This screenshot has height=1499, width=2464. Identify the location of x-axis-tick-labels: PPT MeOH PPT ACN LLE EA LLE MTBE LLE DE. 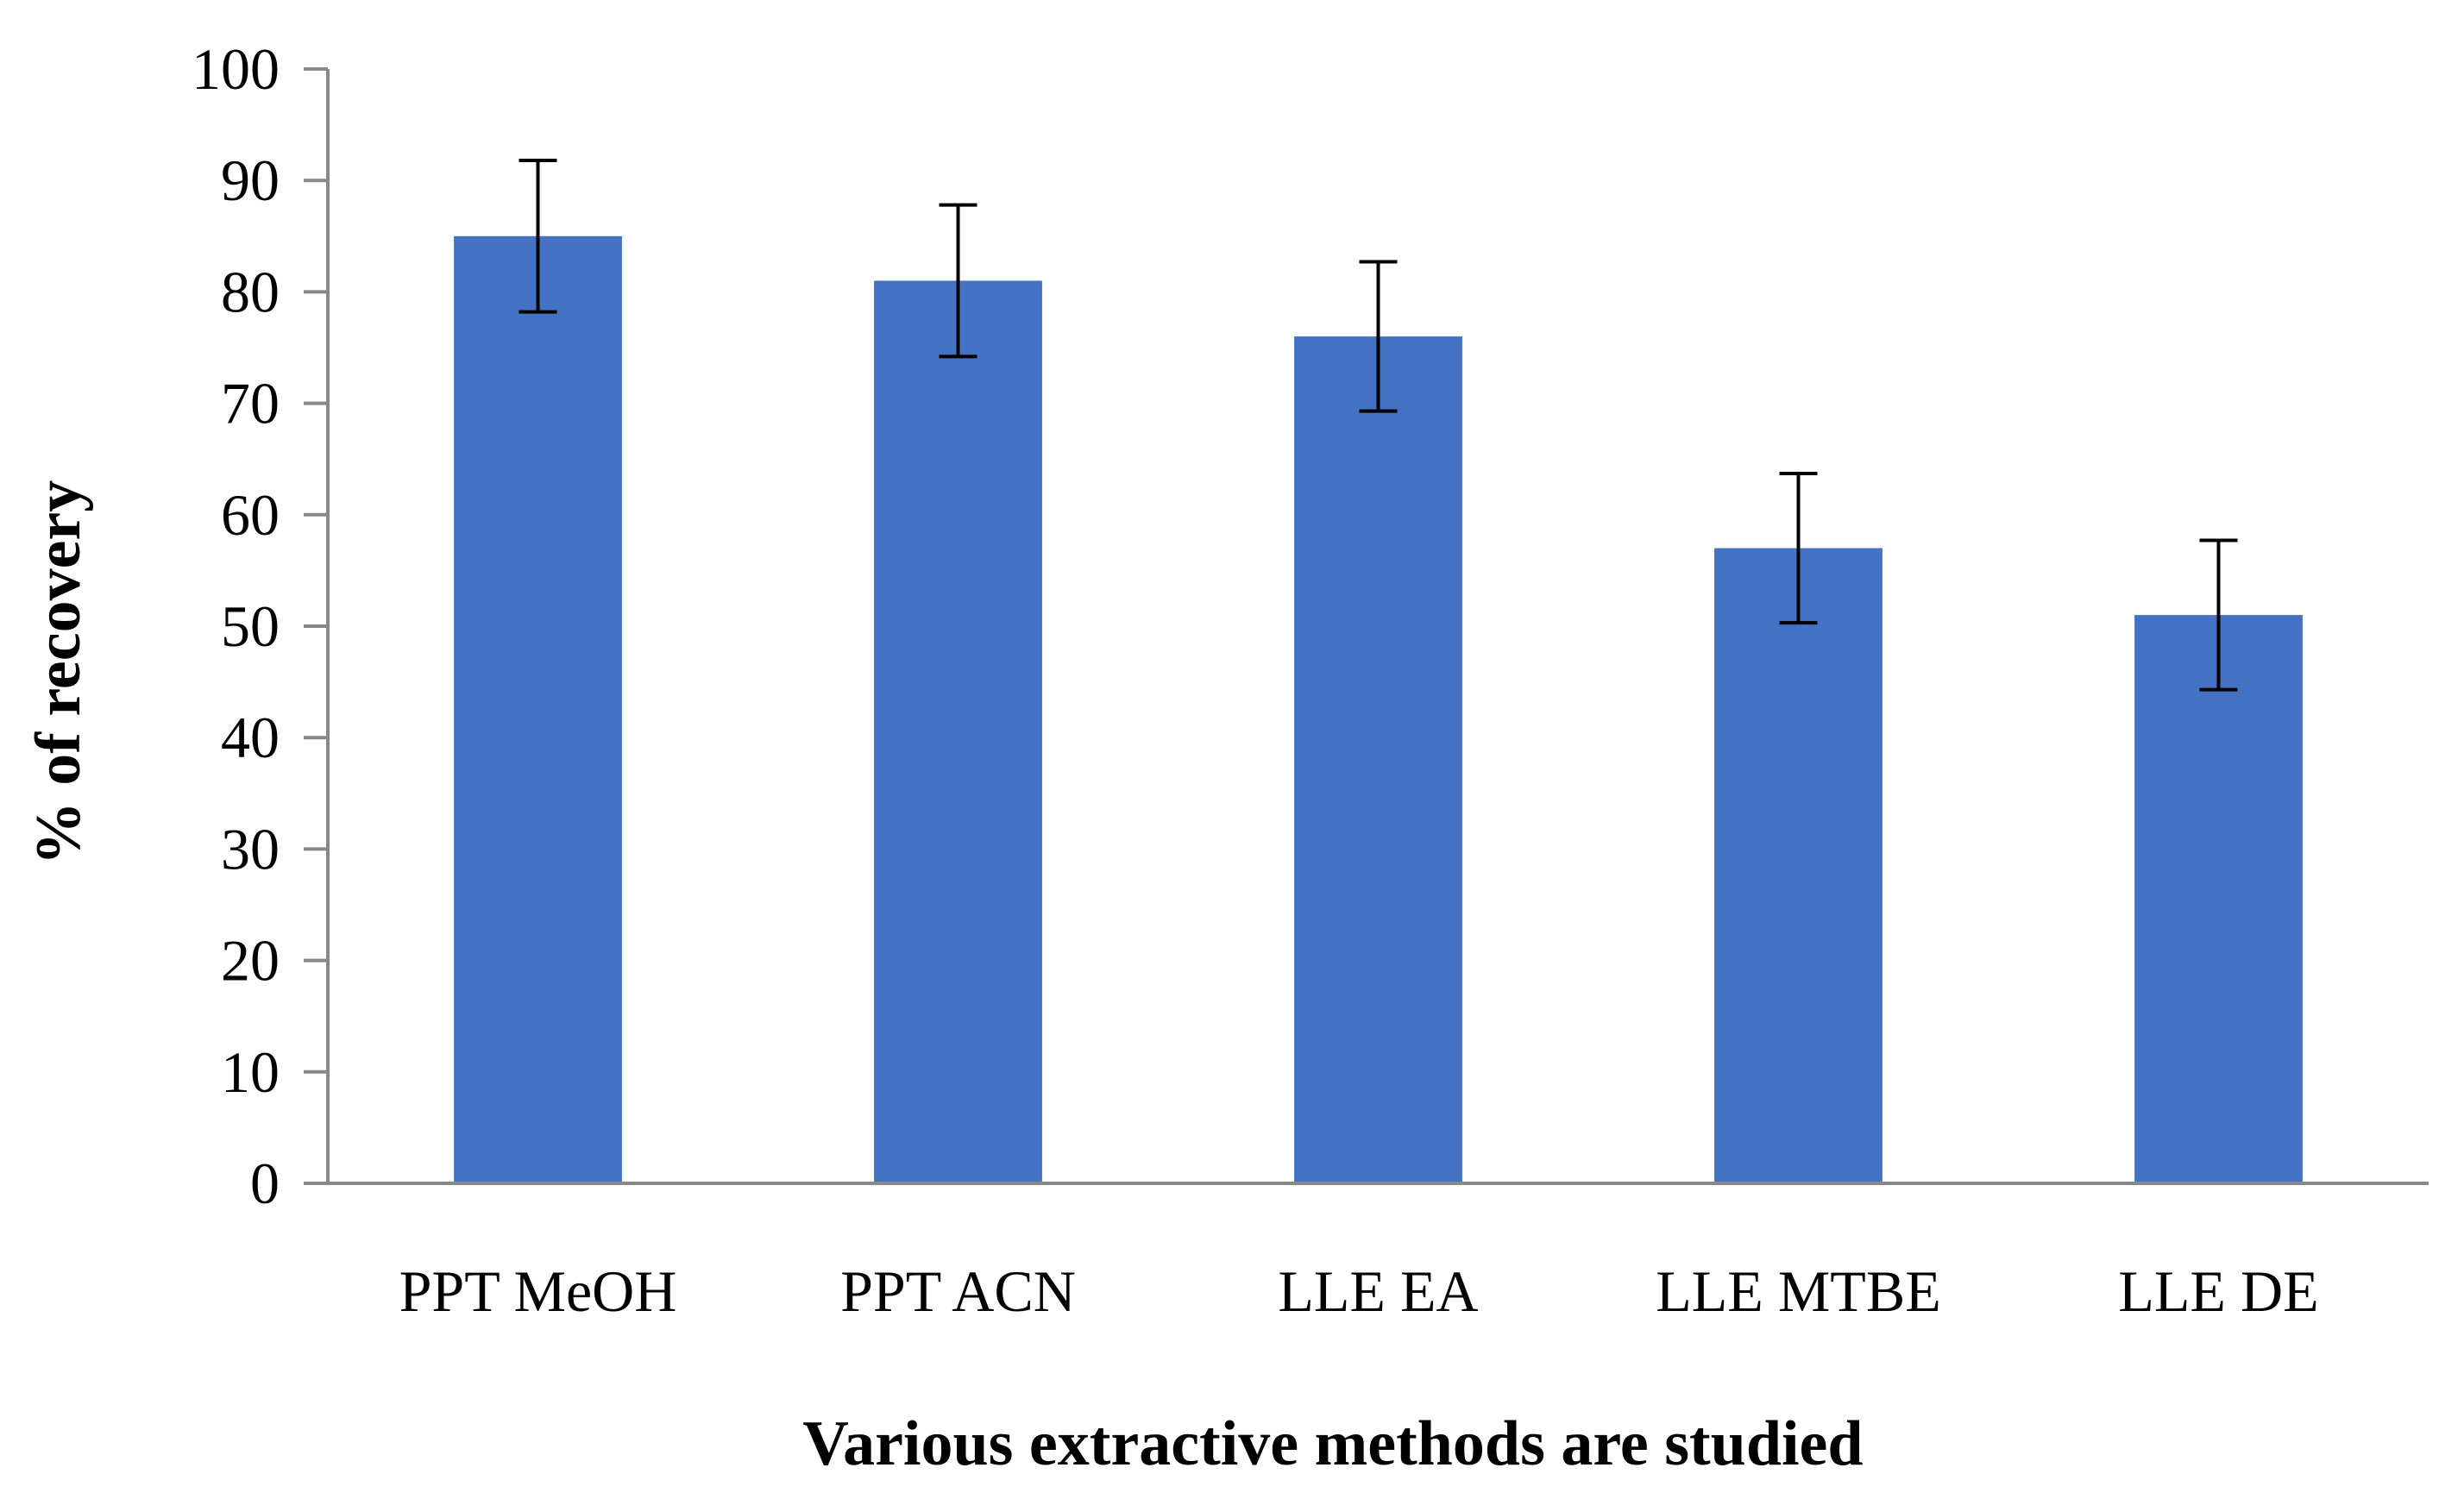
(1359, 1291).